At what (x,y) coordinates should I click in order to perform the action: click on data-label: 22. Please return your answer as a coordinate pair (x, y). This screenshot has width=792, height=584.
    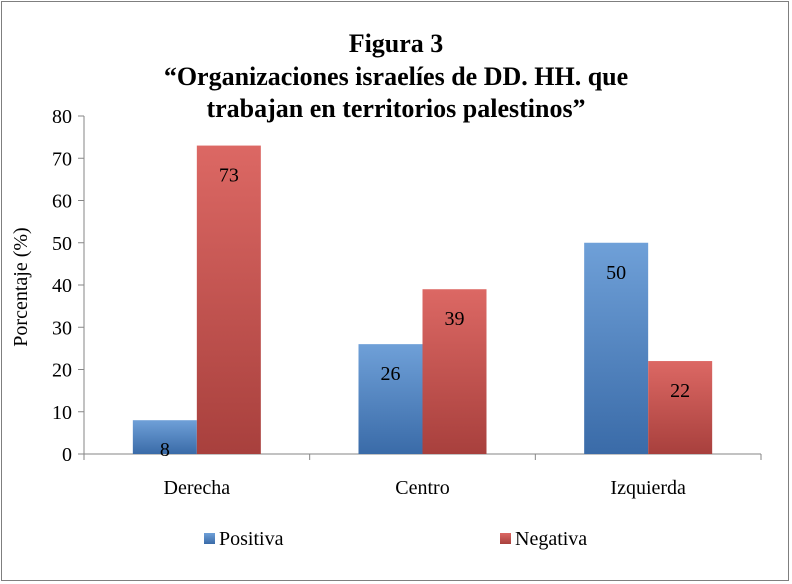
    Looking at the image, I should click on (680, 391).